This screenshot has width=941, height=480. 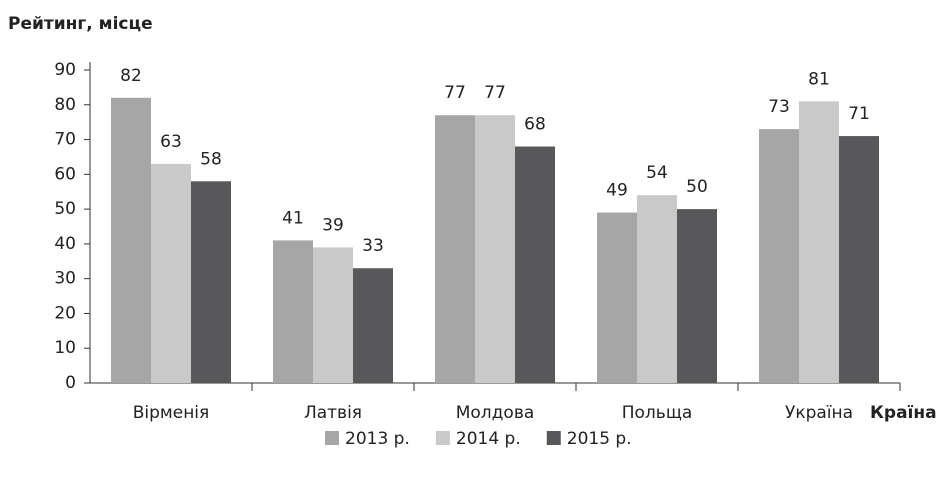 I want to click on x-tick-label: Польща, so click(x=657, y=413).